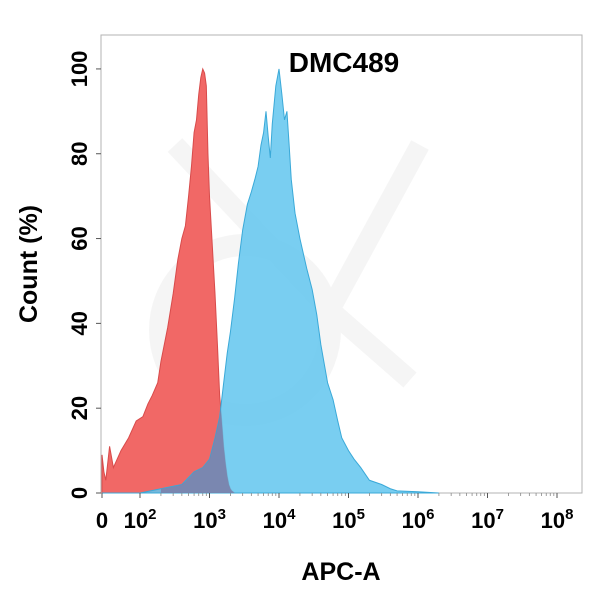 This screenshot has width=591, height=593. I want to click on x-tick-label-2: 10³, so click(209, 519).